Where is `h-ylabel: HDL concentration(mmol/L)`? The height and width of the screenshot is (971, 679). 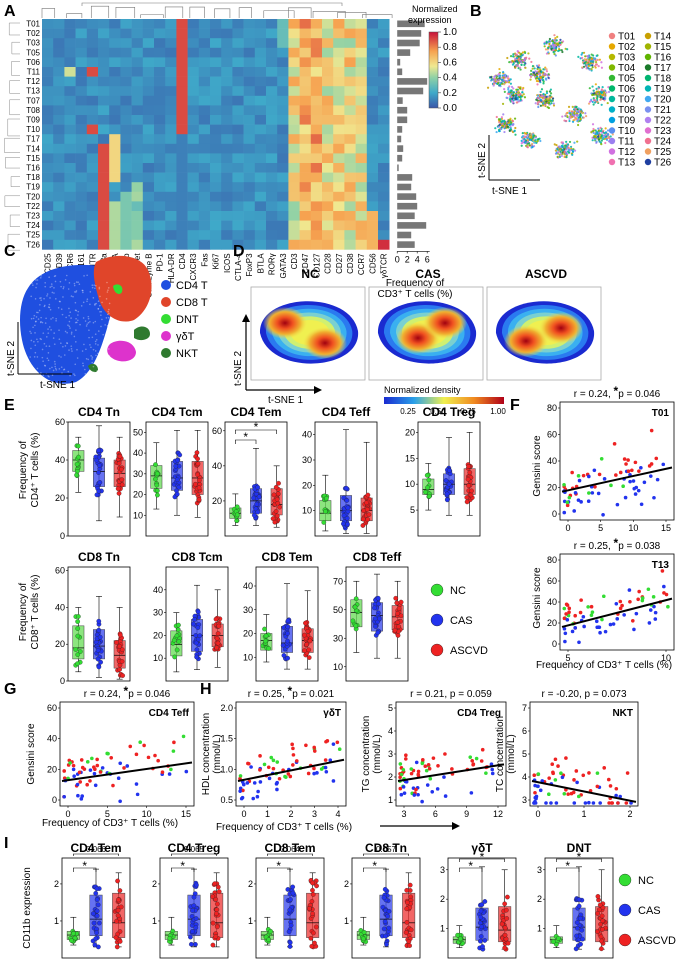
h-ylabel: HDL concentration(mmol/L) is located at coordinates (212, 754).